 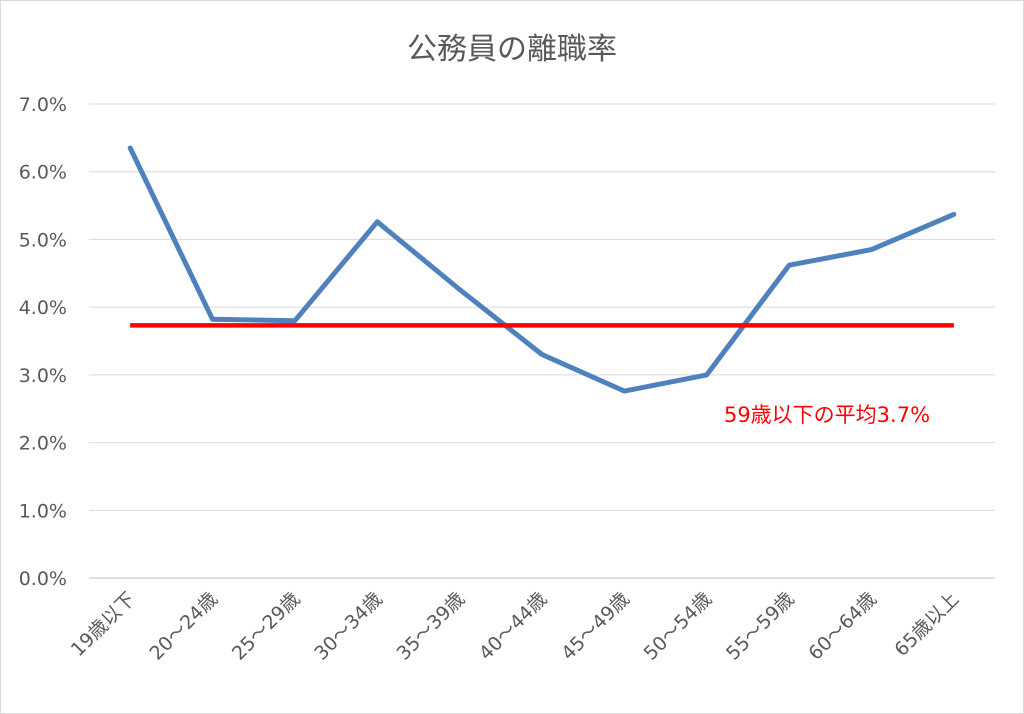 What do you see at coordinates (760, 626) in the screenshot?
I see `x-tick-label: 55～59歳` at bounding box center [760, 626].